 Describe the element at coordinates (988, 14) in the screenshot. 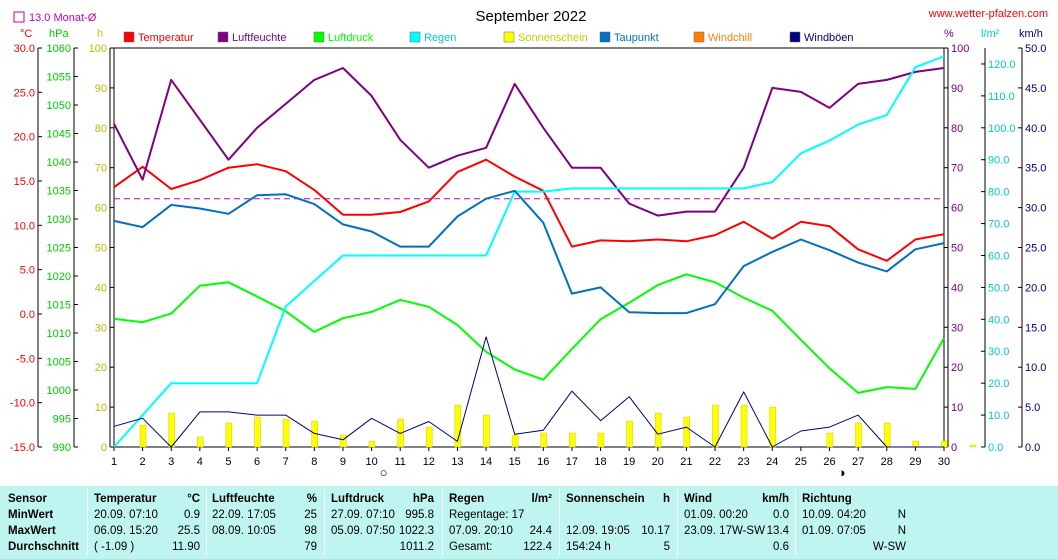

I see `website-link: www.wetter-pfalzen.com` at that location.